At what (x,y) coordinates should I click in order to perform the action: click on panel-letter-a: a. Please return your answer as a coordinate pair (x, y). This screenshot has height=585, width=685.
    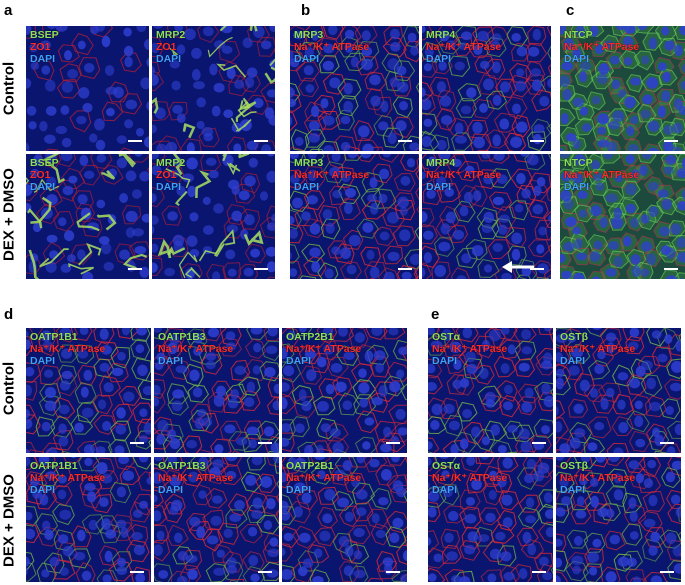
    Looking at the image, I should click on (8, 10).